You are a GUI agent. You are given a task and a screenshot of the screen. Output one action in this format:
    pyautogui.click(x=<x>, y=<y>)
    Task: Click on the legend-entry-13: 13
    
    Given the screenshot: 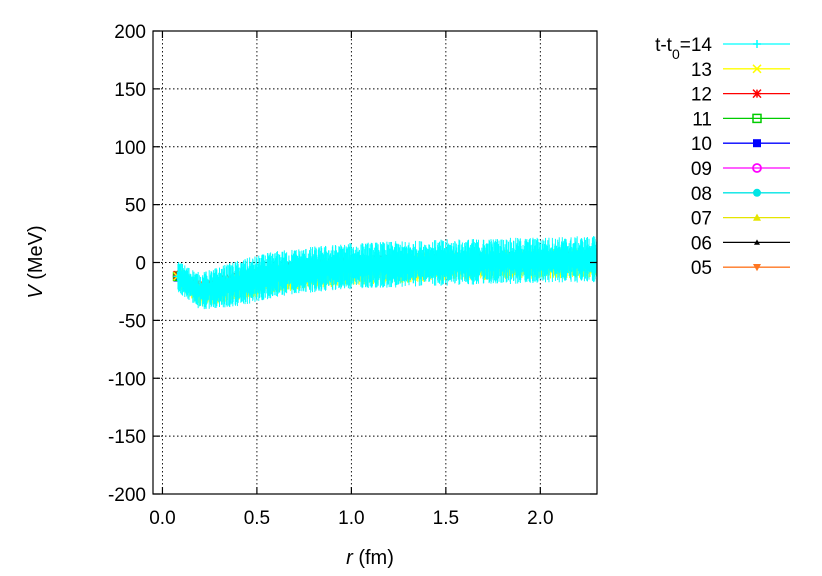 What is the action you would take?
    pyautogui.click(x=740, y=70)
    